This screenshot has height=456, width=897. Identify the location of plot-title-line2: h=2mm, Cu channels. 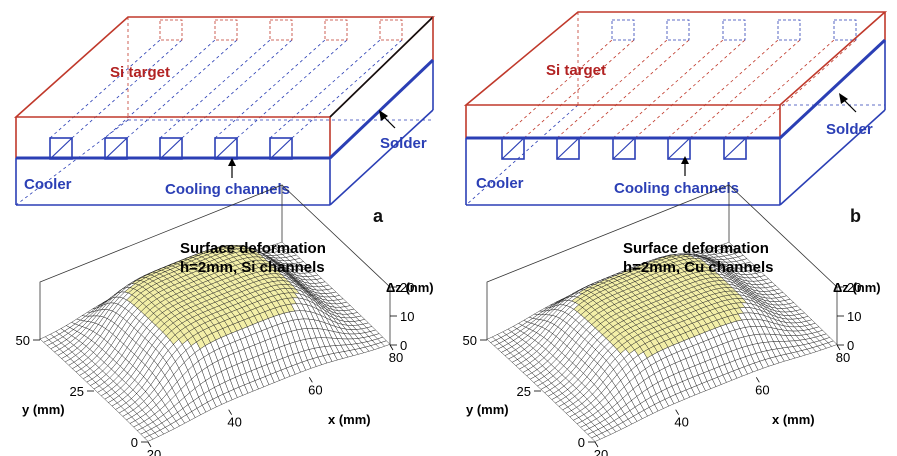
(698, 267).